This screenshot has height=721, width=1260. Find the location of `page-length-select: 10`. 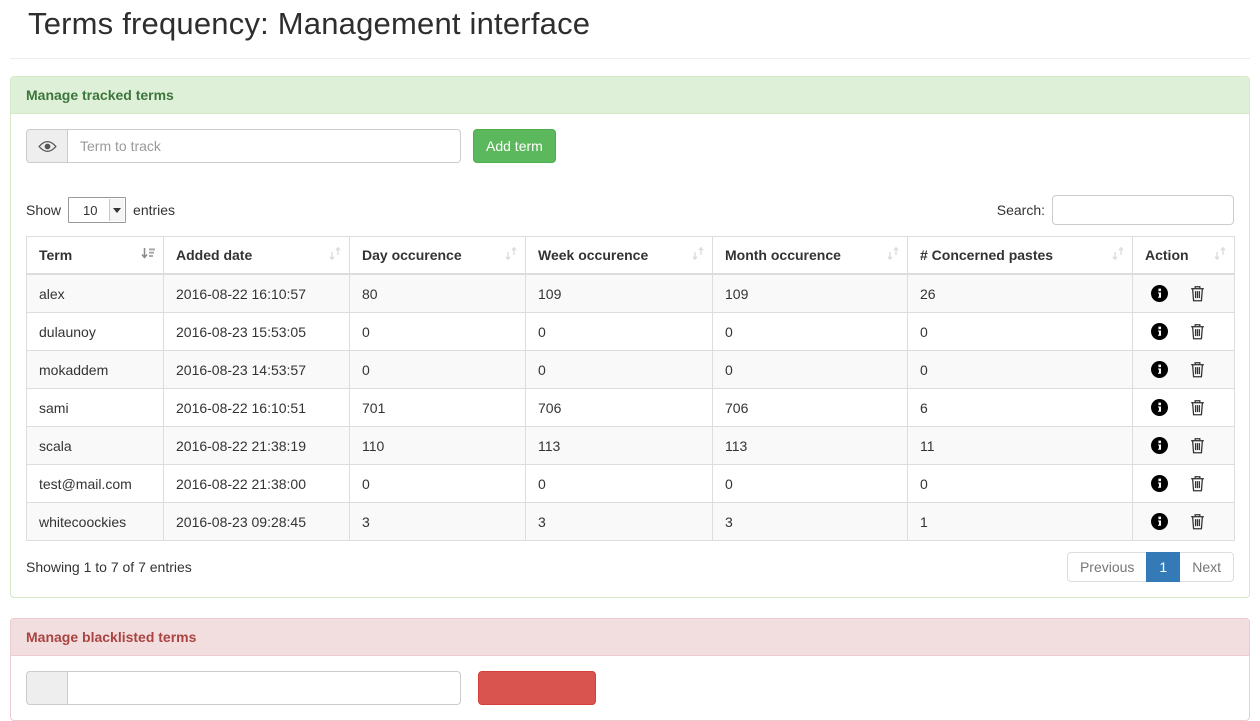

page-length-select: 10 is located at coordinates (97, 210).